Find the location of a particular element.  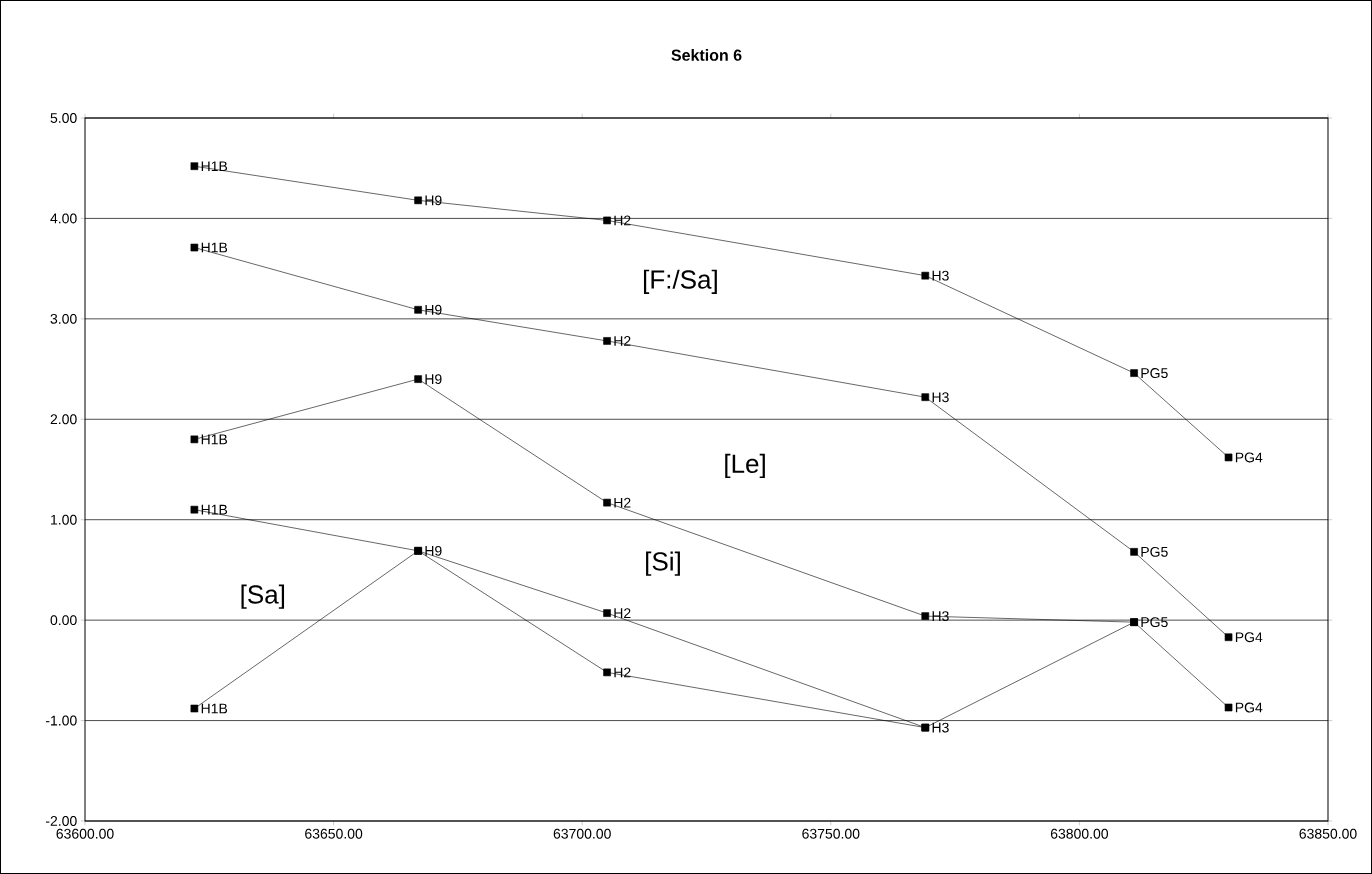

x-tick-label: 63700.00 is located at coordinates (582, 833).